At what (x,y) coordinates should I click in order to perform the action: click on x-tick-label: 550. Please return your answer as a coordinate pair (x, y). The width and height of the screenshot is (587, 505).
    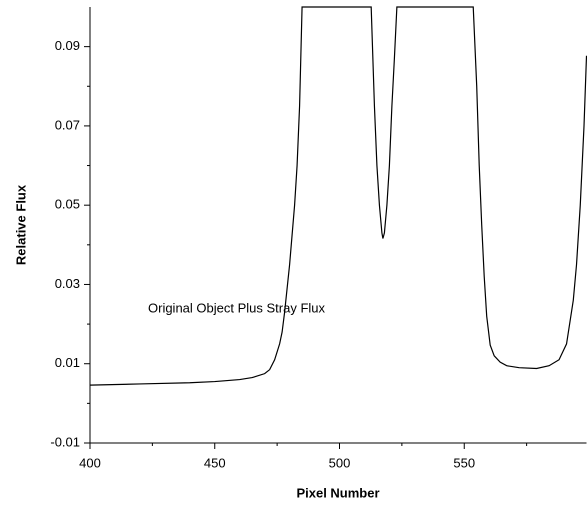
    Looking at the image, I should click on (464, 462).